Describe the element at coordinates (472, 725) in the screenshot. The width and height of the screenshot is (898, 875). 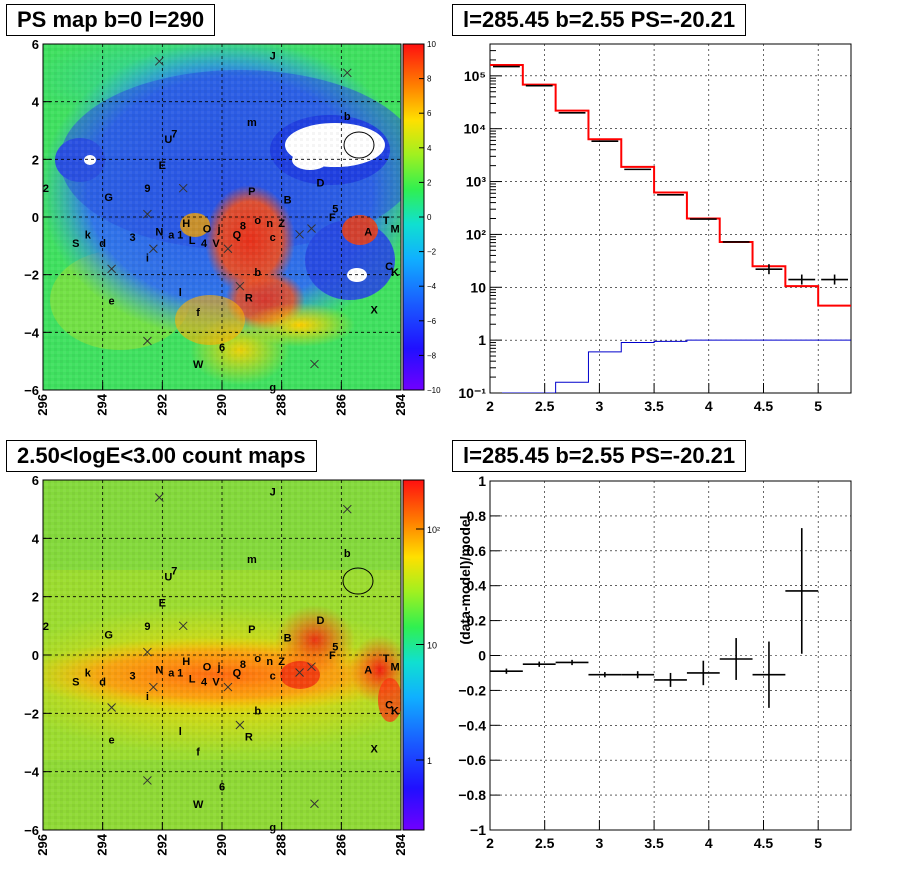
I see `y-tick-label: −0.4` at that location.